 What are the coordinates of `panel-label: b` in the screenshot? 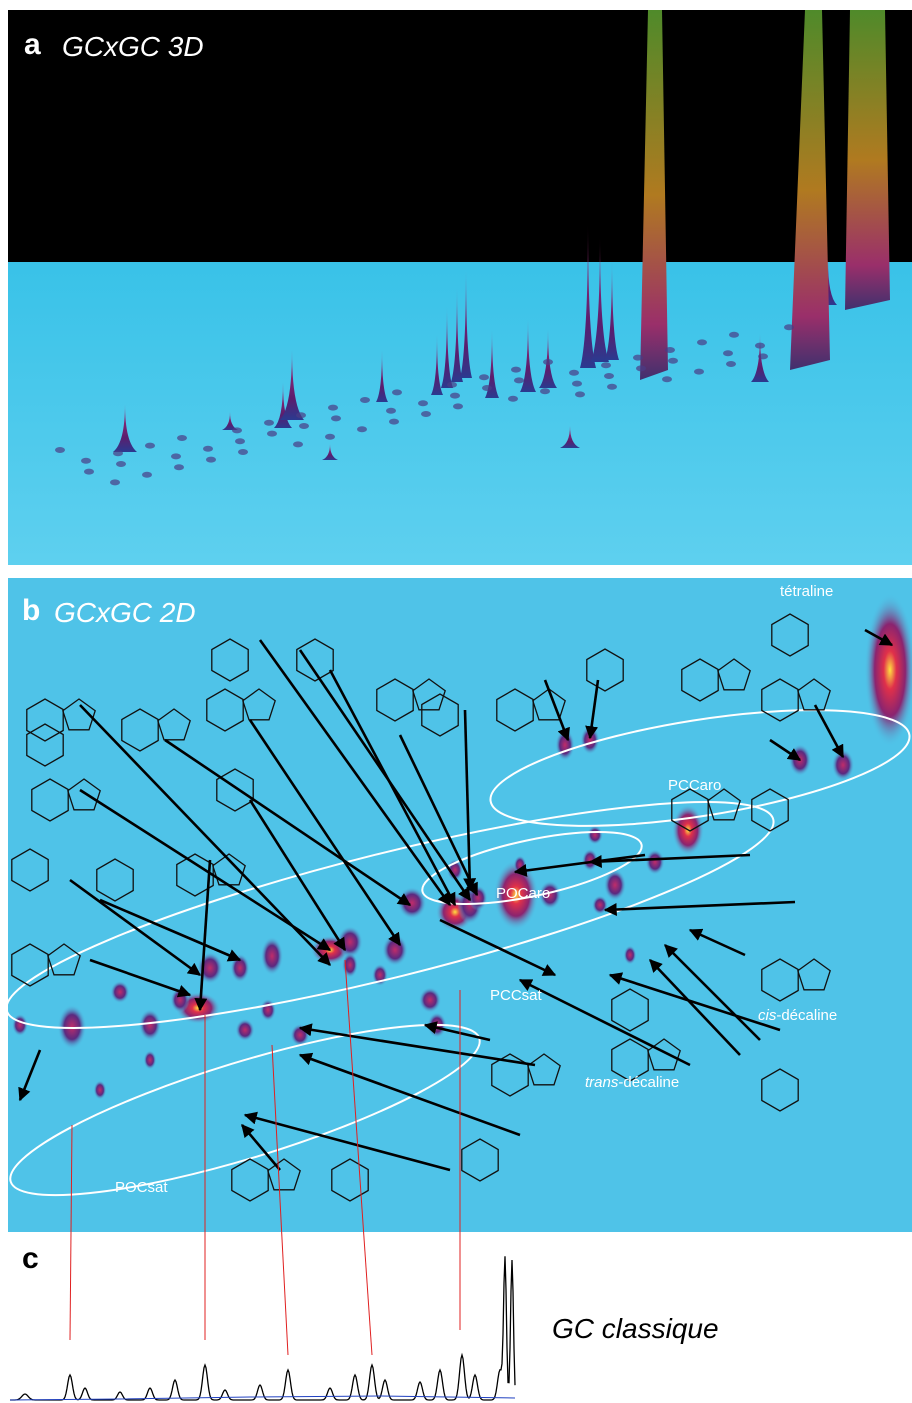 It's located at (31, 610).